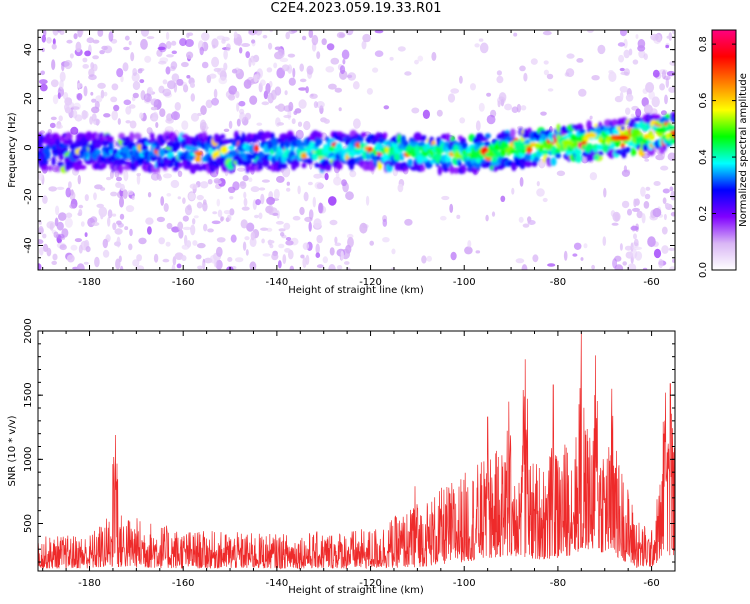 The image size is (750, 604). Describe the element at coordinates (743, 150) in the screenshot. I see `colorbar-label: Normalized spectral amplitude` at that location.